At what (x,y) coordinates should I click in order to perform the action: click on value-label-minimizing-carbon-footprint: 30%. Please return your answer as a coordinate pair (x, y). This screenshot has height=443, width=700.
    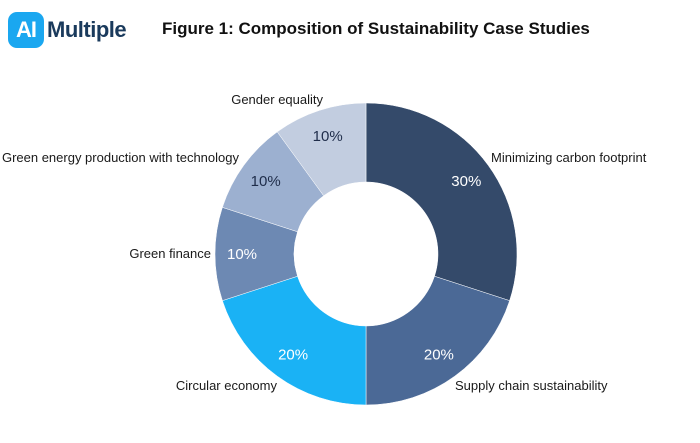
    Looking at the image, I should click on (466, 181).